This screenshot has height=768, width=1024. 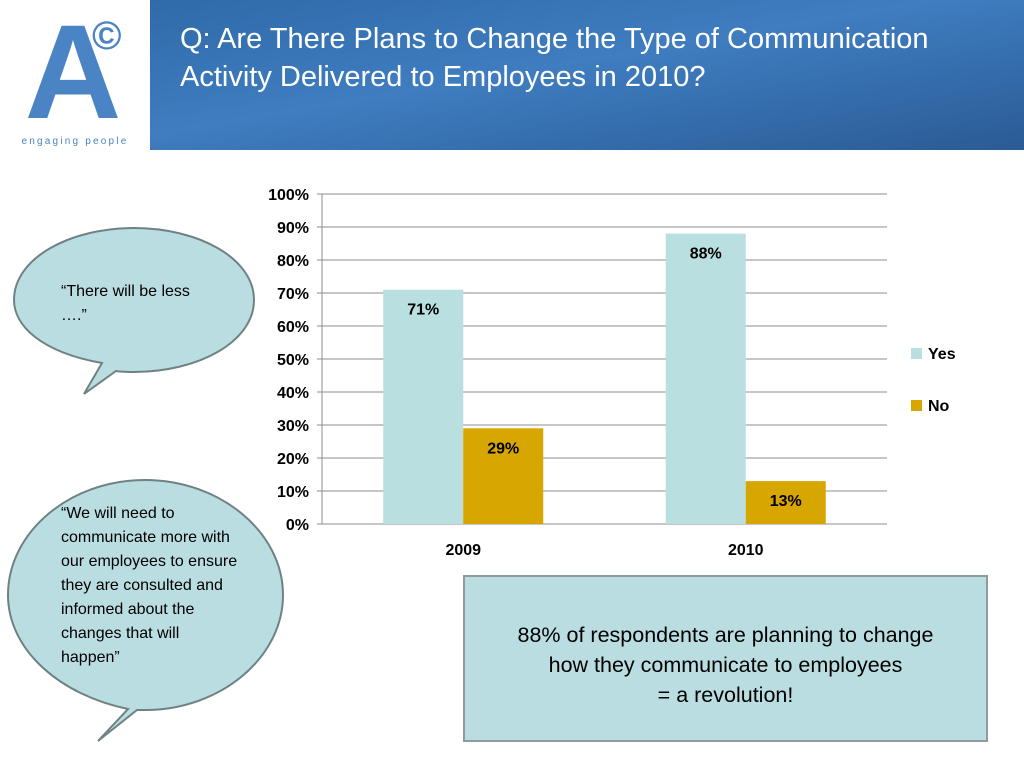 I want to click on y-tick-label: 0%, so click(x=297, y=525).